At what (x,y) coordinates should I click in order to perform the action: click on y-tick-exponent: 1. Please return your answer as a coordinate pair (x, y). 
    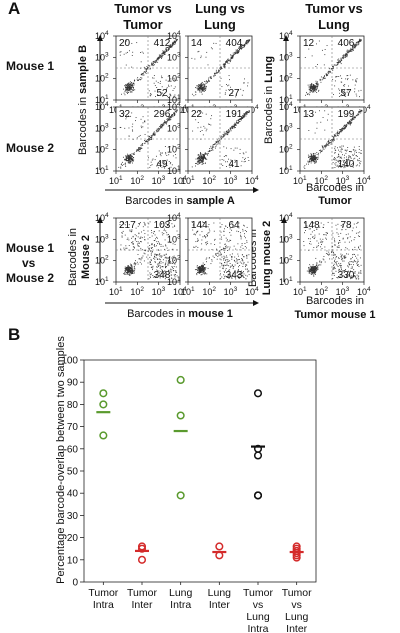
    Looking at the image, I should click on (107, 97).